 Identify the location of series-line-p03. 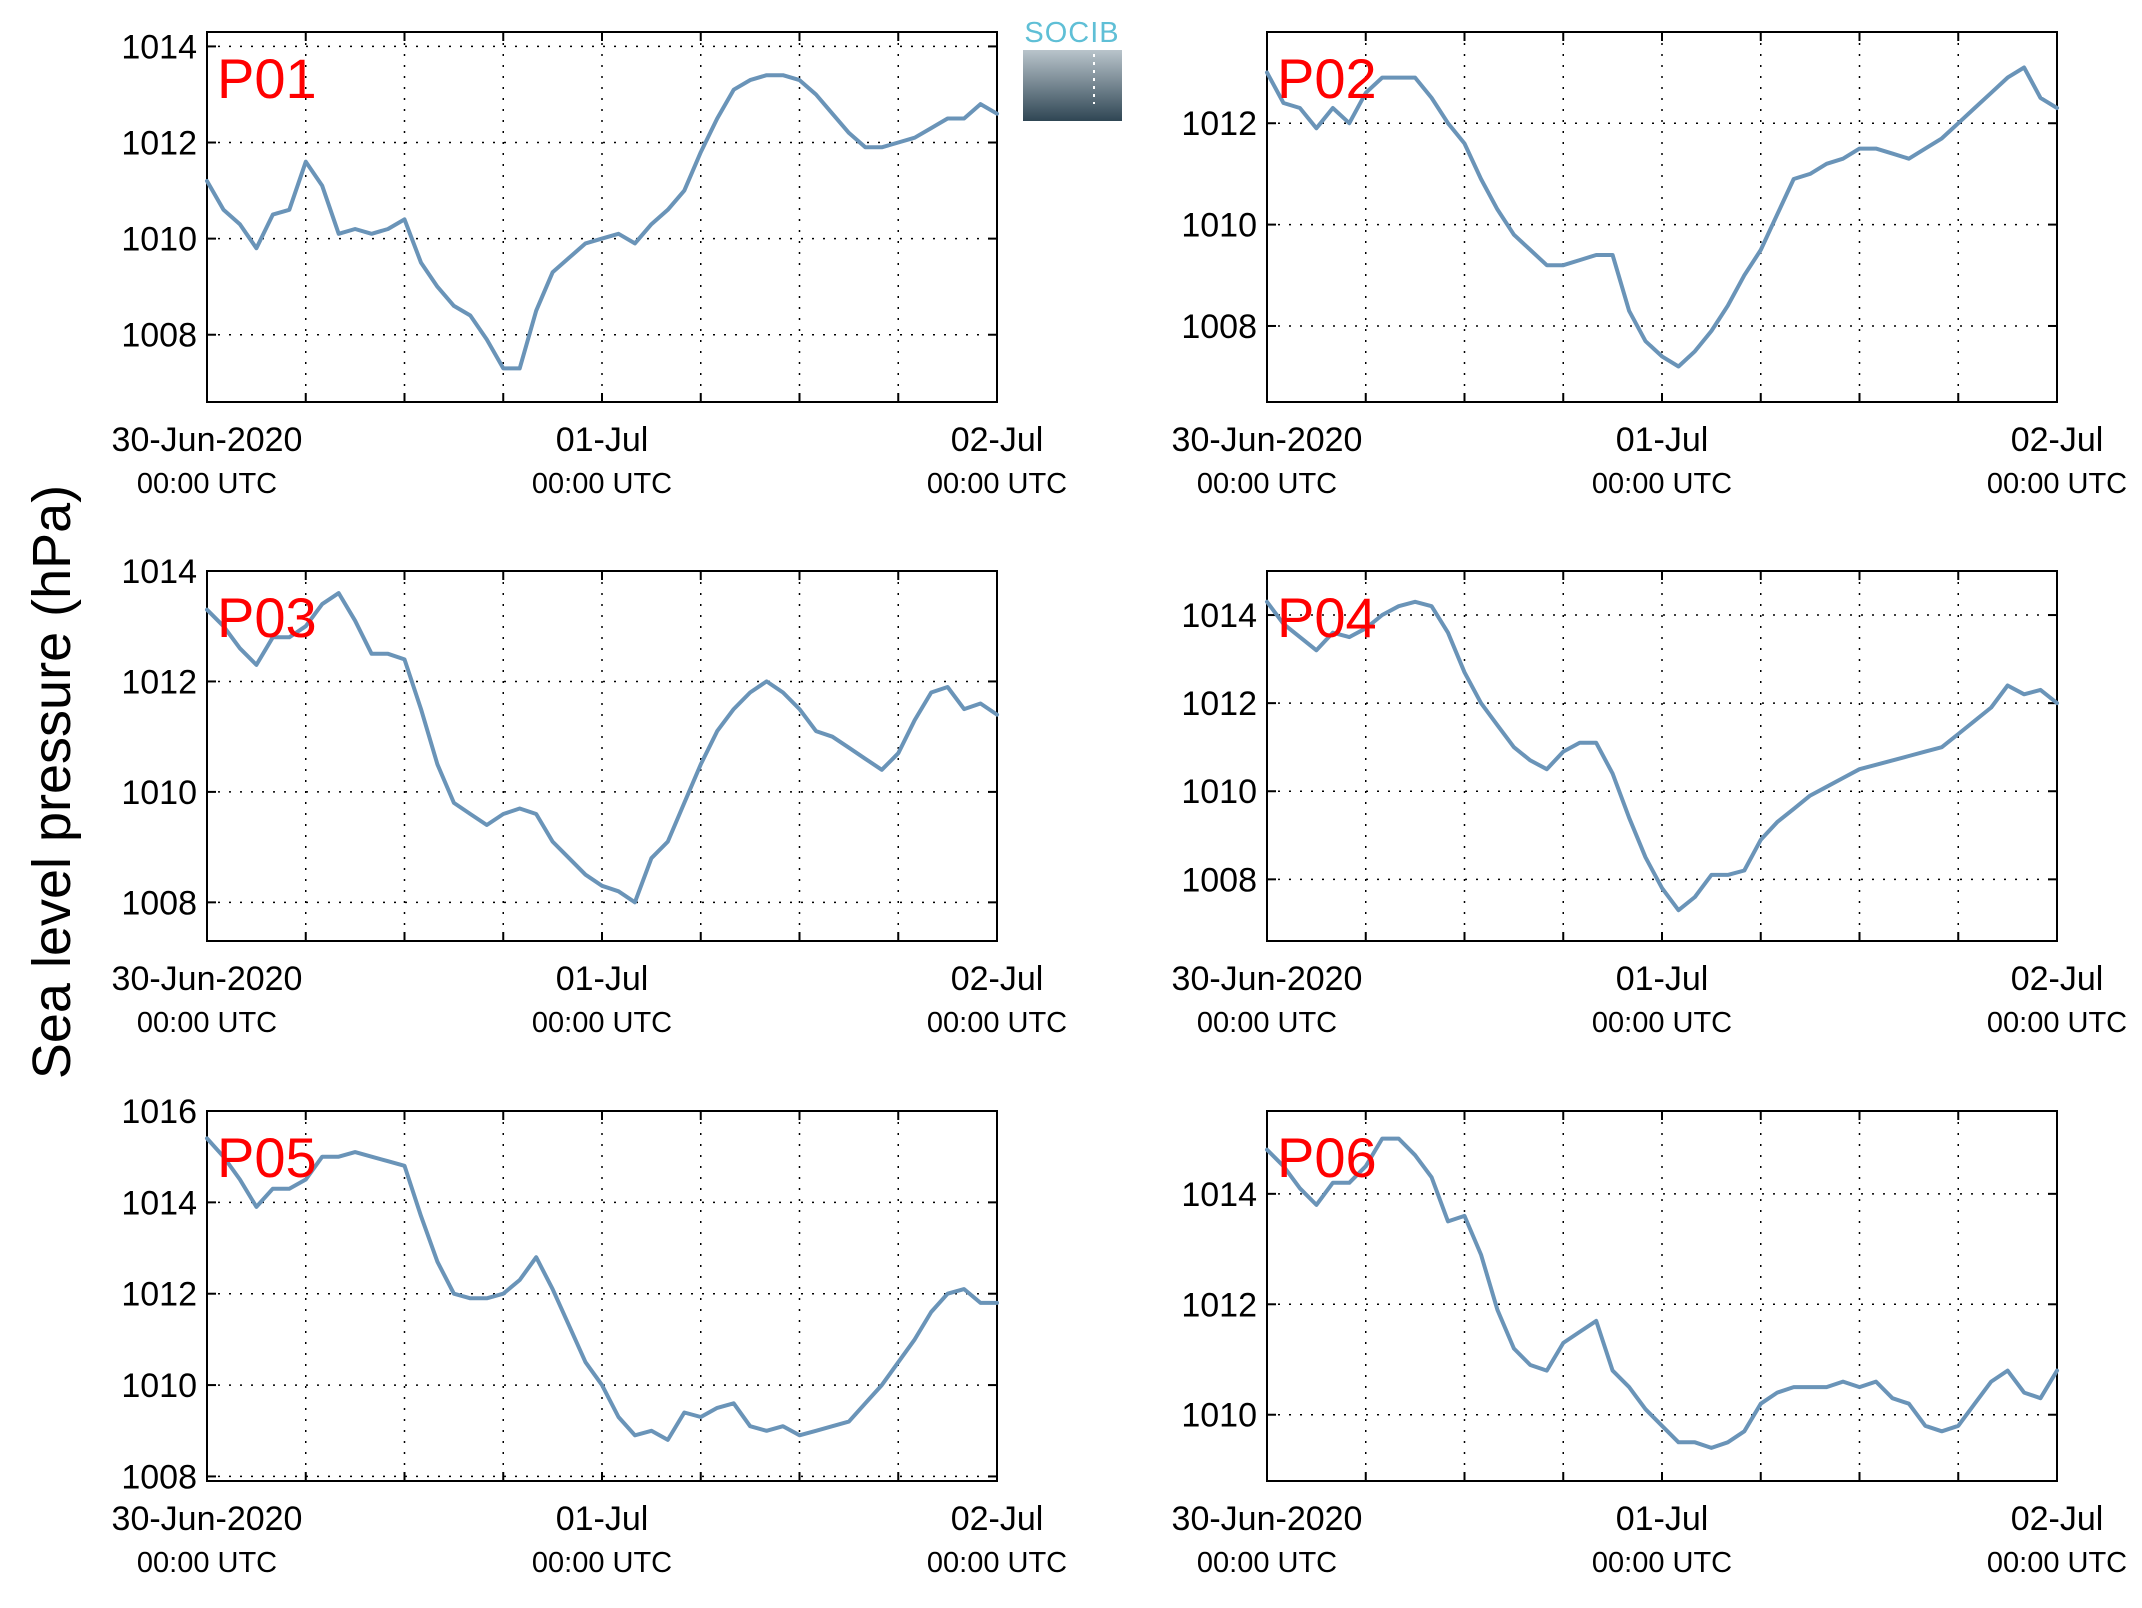
(602, 748).